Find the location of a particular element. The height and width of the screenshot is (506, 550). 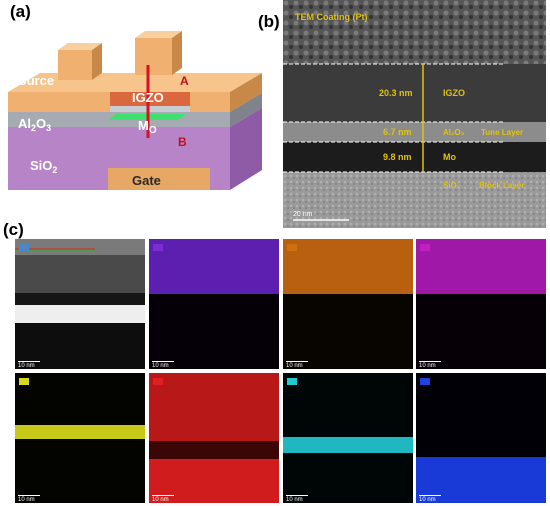

coating-label: TEM Coating (Pt) is located at coordinates (331, 17).